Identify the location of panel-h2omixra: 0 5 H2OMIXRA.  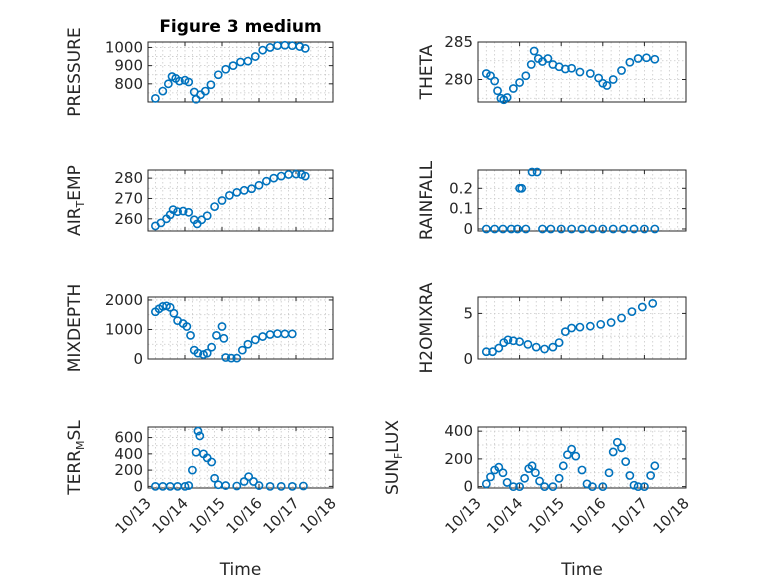
(552, 328).